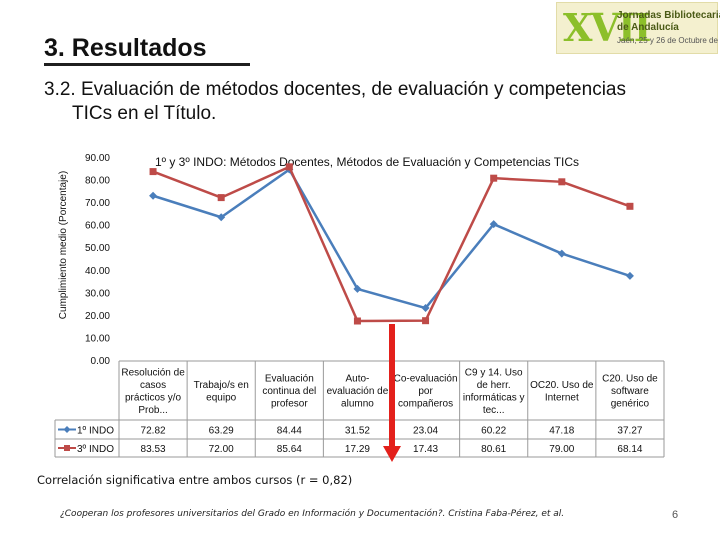  Describe the element at coordinates (494, 385) in the screenshot. I see `category-label: de herr.` at that location.